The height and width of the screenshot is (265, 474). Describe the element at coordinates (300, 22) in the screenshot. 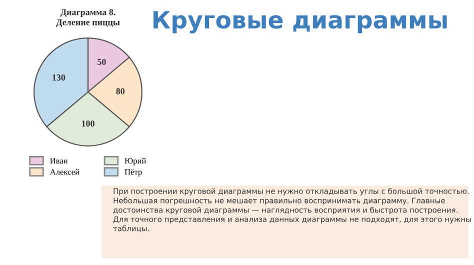

I see `text: Круговые диаграммы` at that location.